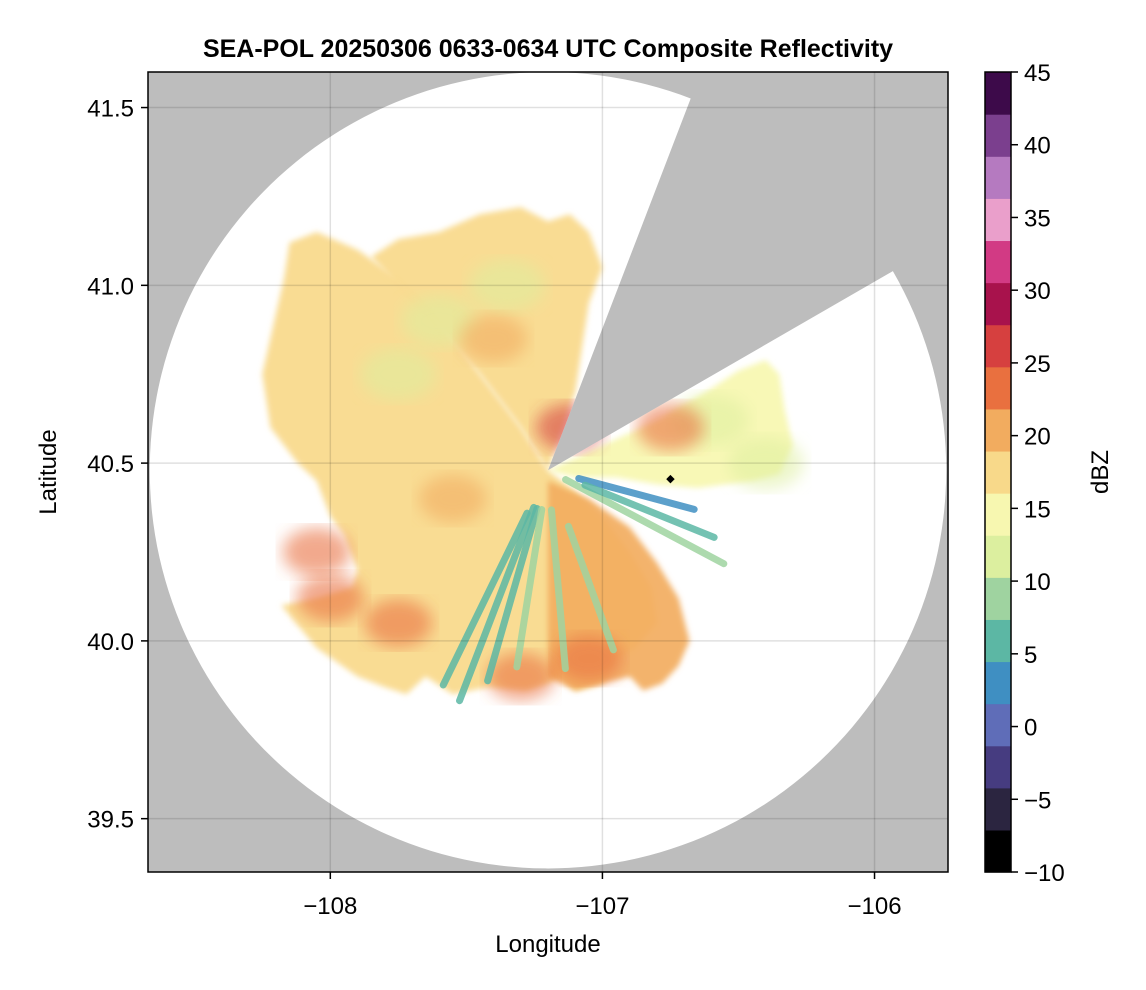 This screenshot has width=1146, height=990. Describe the element at coordinates (1037, 437) in the screenshot. I see `colorbar-tick-label: 20` at that location.